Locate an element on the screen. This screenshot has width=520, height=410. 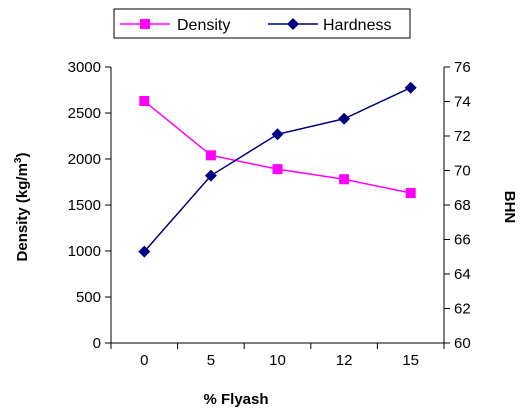
legend: Density Hardness is located at coordinates (262, 23).